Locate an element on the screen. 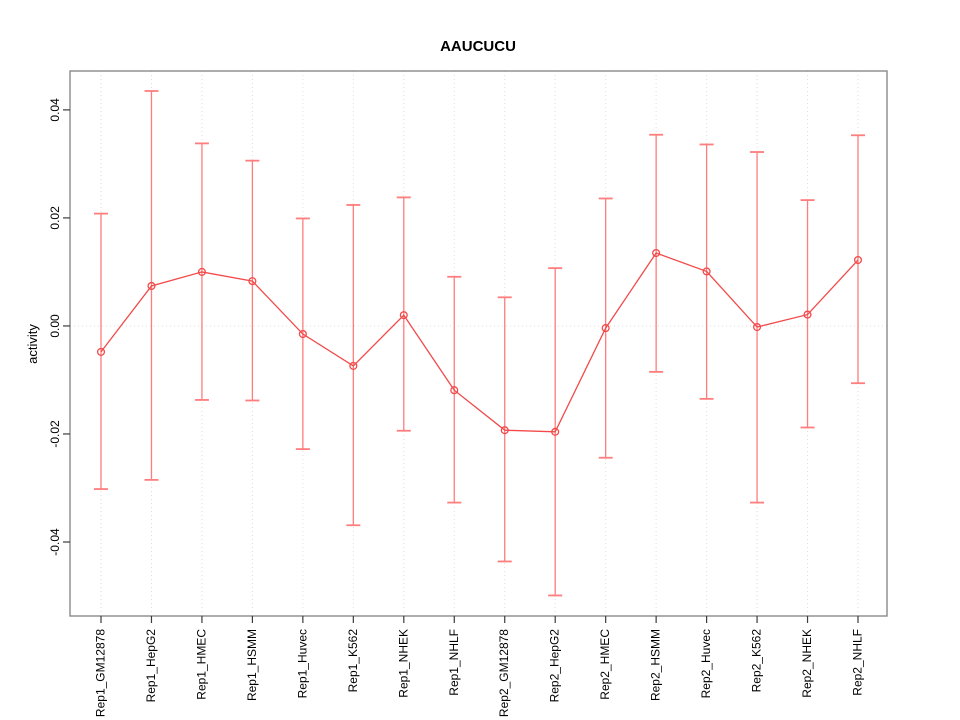 This screenshot has width=960, height=720. x-tick-label: Rep2_HepG2 is located at coordinates (555, 666).